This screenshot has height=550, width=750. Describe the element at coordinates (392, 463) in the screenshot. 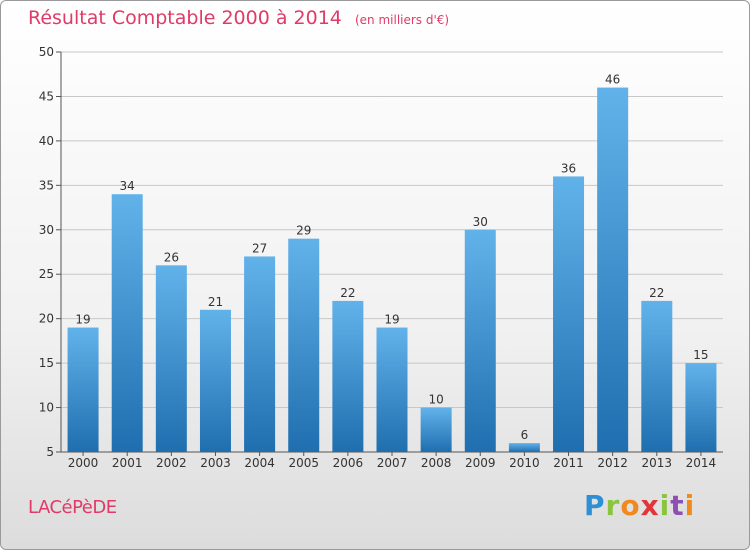

I see `x-tick-label: 2007` at that location.